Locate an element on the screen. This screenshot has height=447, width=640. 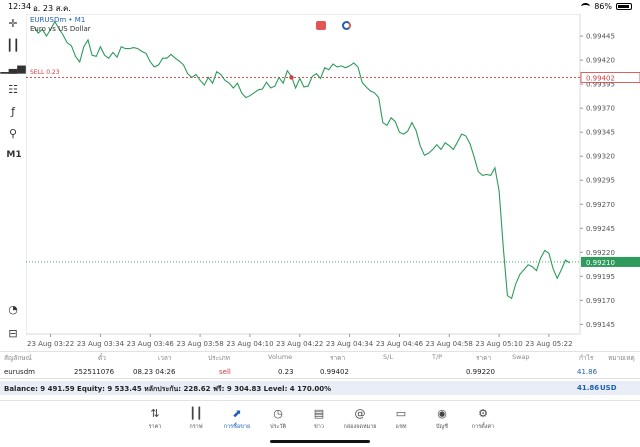
nav-settings: ⚙ การตั้งค่า is located at coordinates (483, 419).